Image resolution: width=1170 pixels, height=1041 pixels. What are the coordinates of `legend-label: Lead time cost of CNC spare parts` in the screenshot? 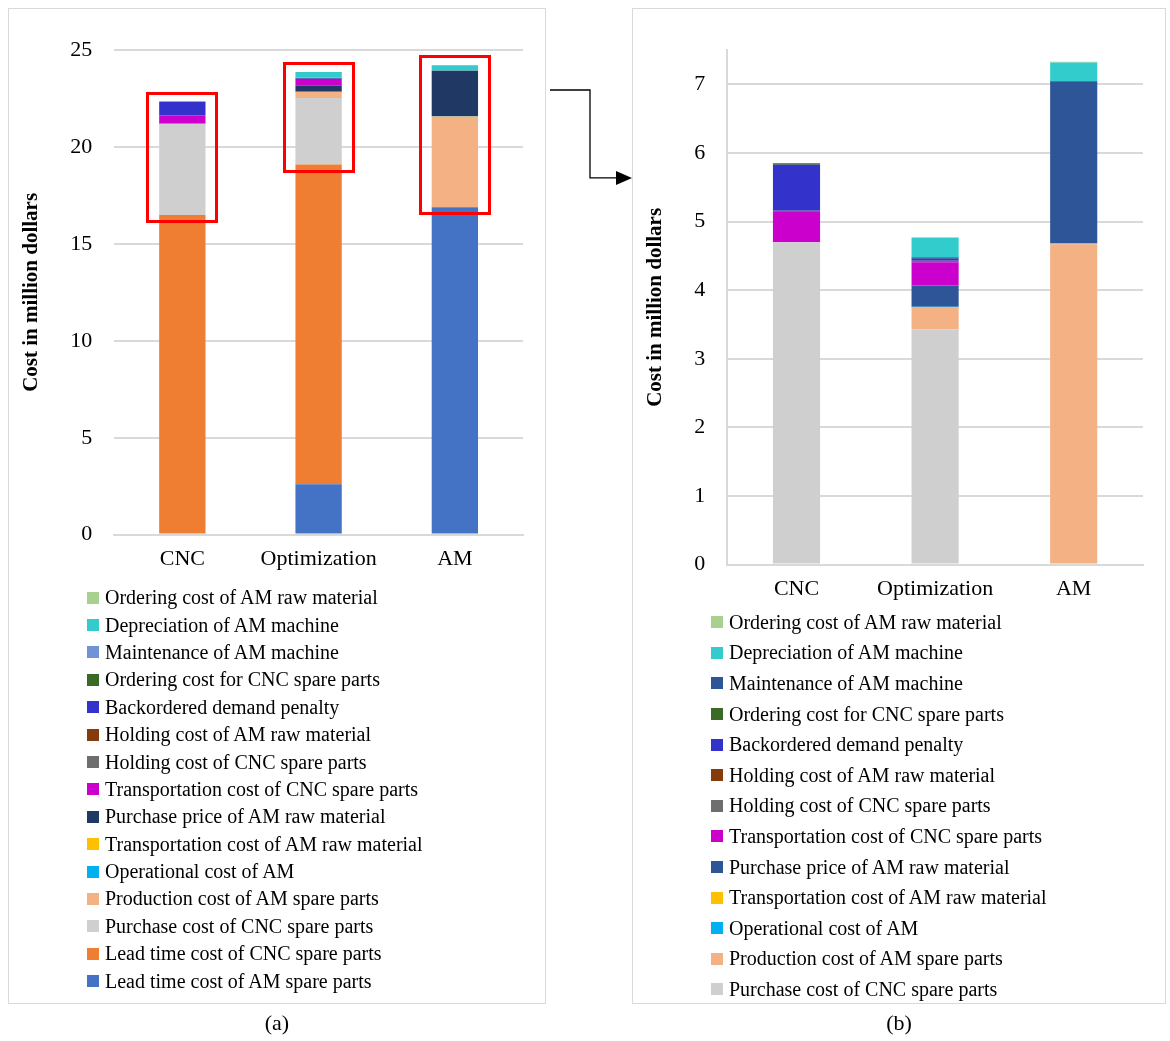 It's located at (243, 954).